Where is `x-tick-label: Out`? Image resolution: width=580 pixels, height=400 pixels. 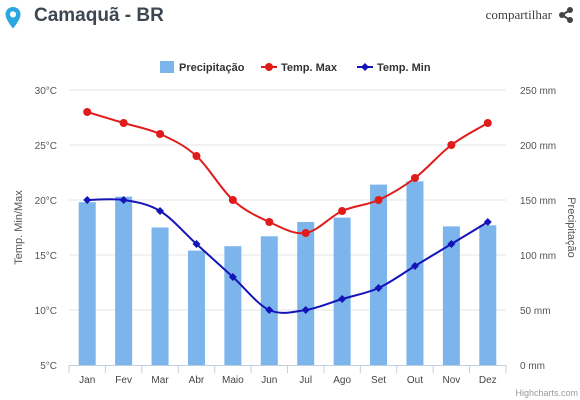
x-tick-label: Out is located at coordinates (415, 380).